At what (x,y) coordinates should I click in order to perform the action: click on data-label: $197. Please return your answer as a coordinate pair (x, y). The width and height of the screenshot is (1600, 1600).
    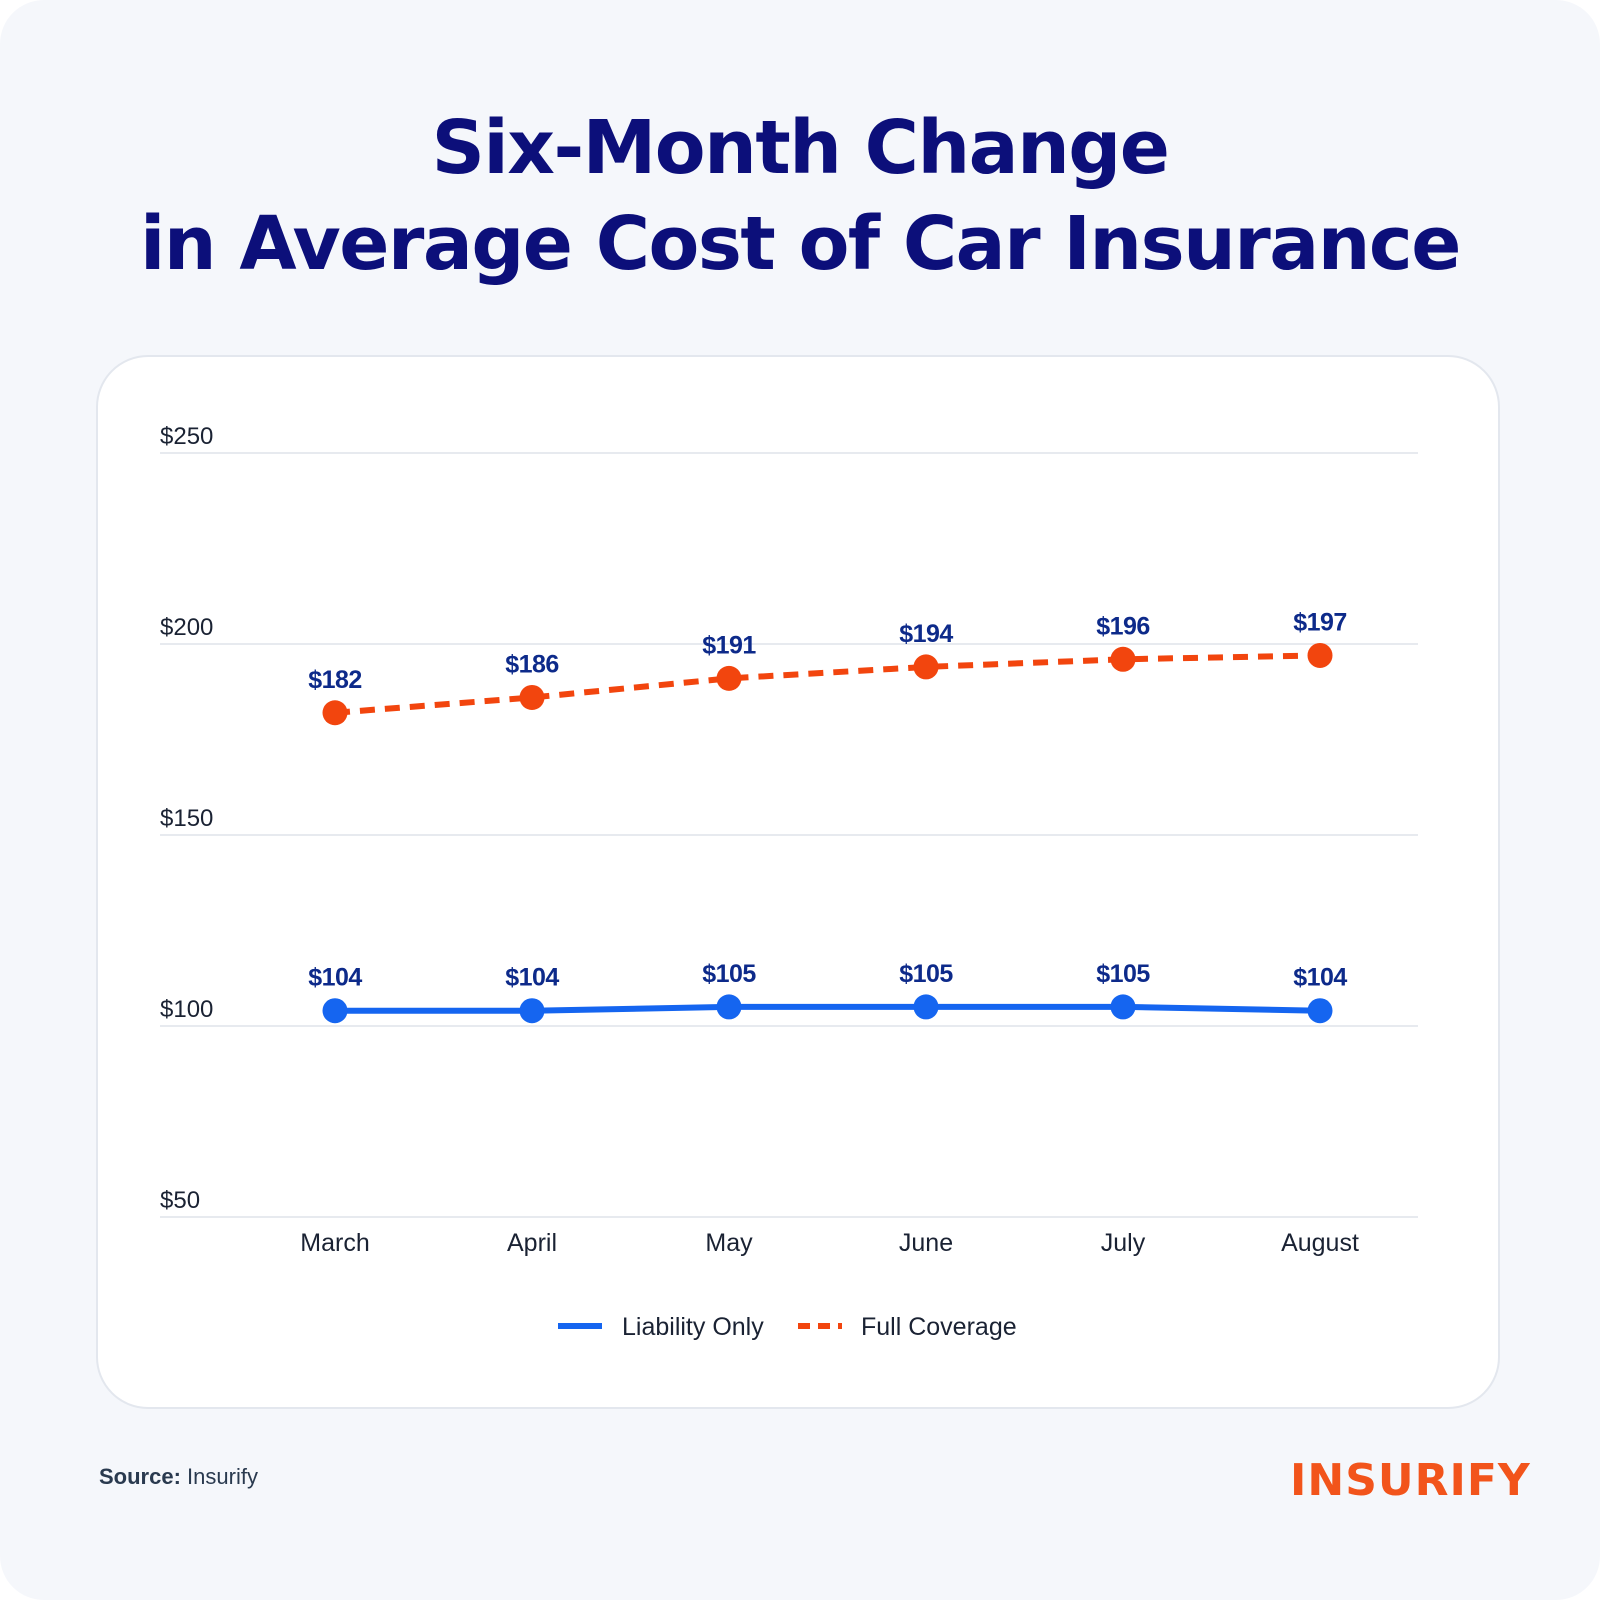
    Looking at the image, I should click on (1320, 622).